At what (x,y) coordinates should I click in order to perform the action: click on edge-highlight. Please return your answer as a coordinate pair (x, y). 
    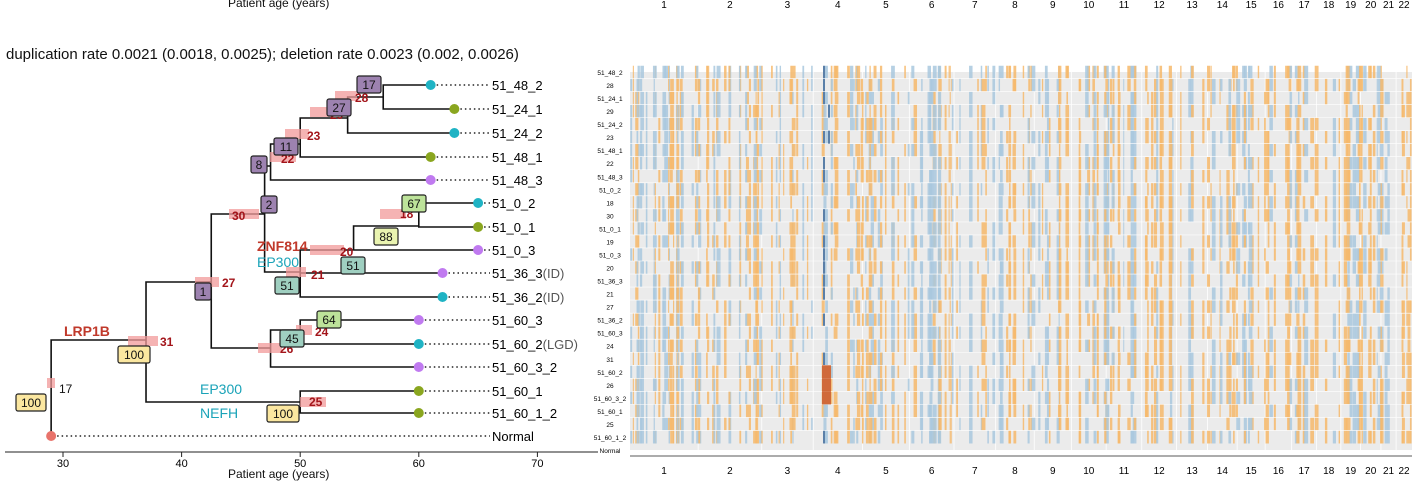
    Looking at the image, I should click on (327, 250).